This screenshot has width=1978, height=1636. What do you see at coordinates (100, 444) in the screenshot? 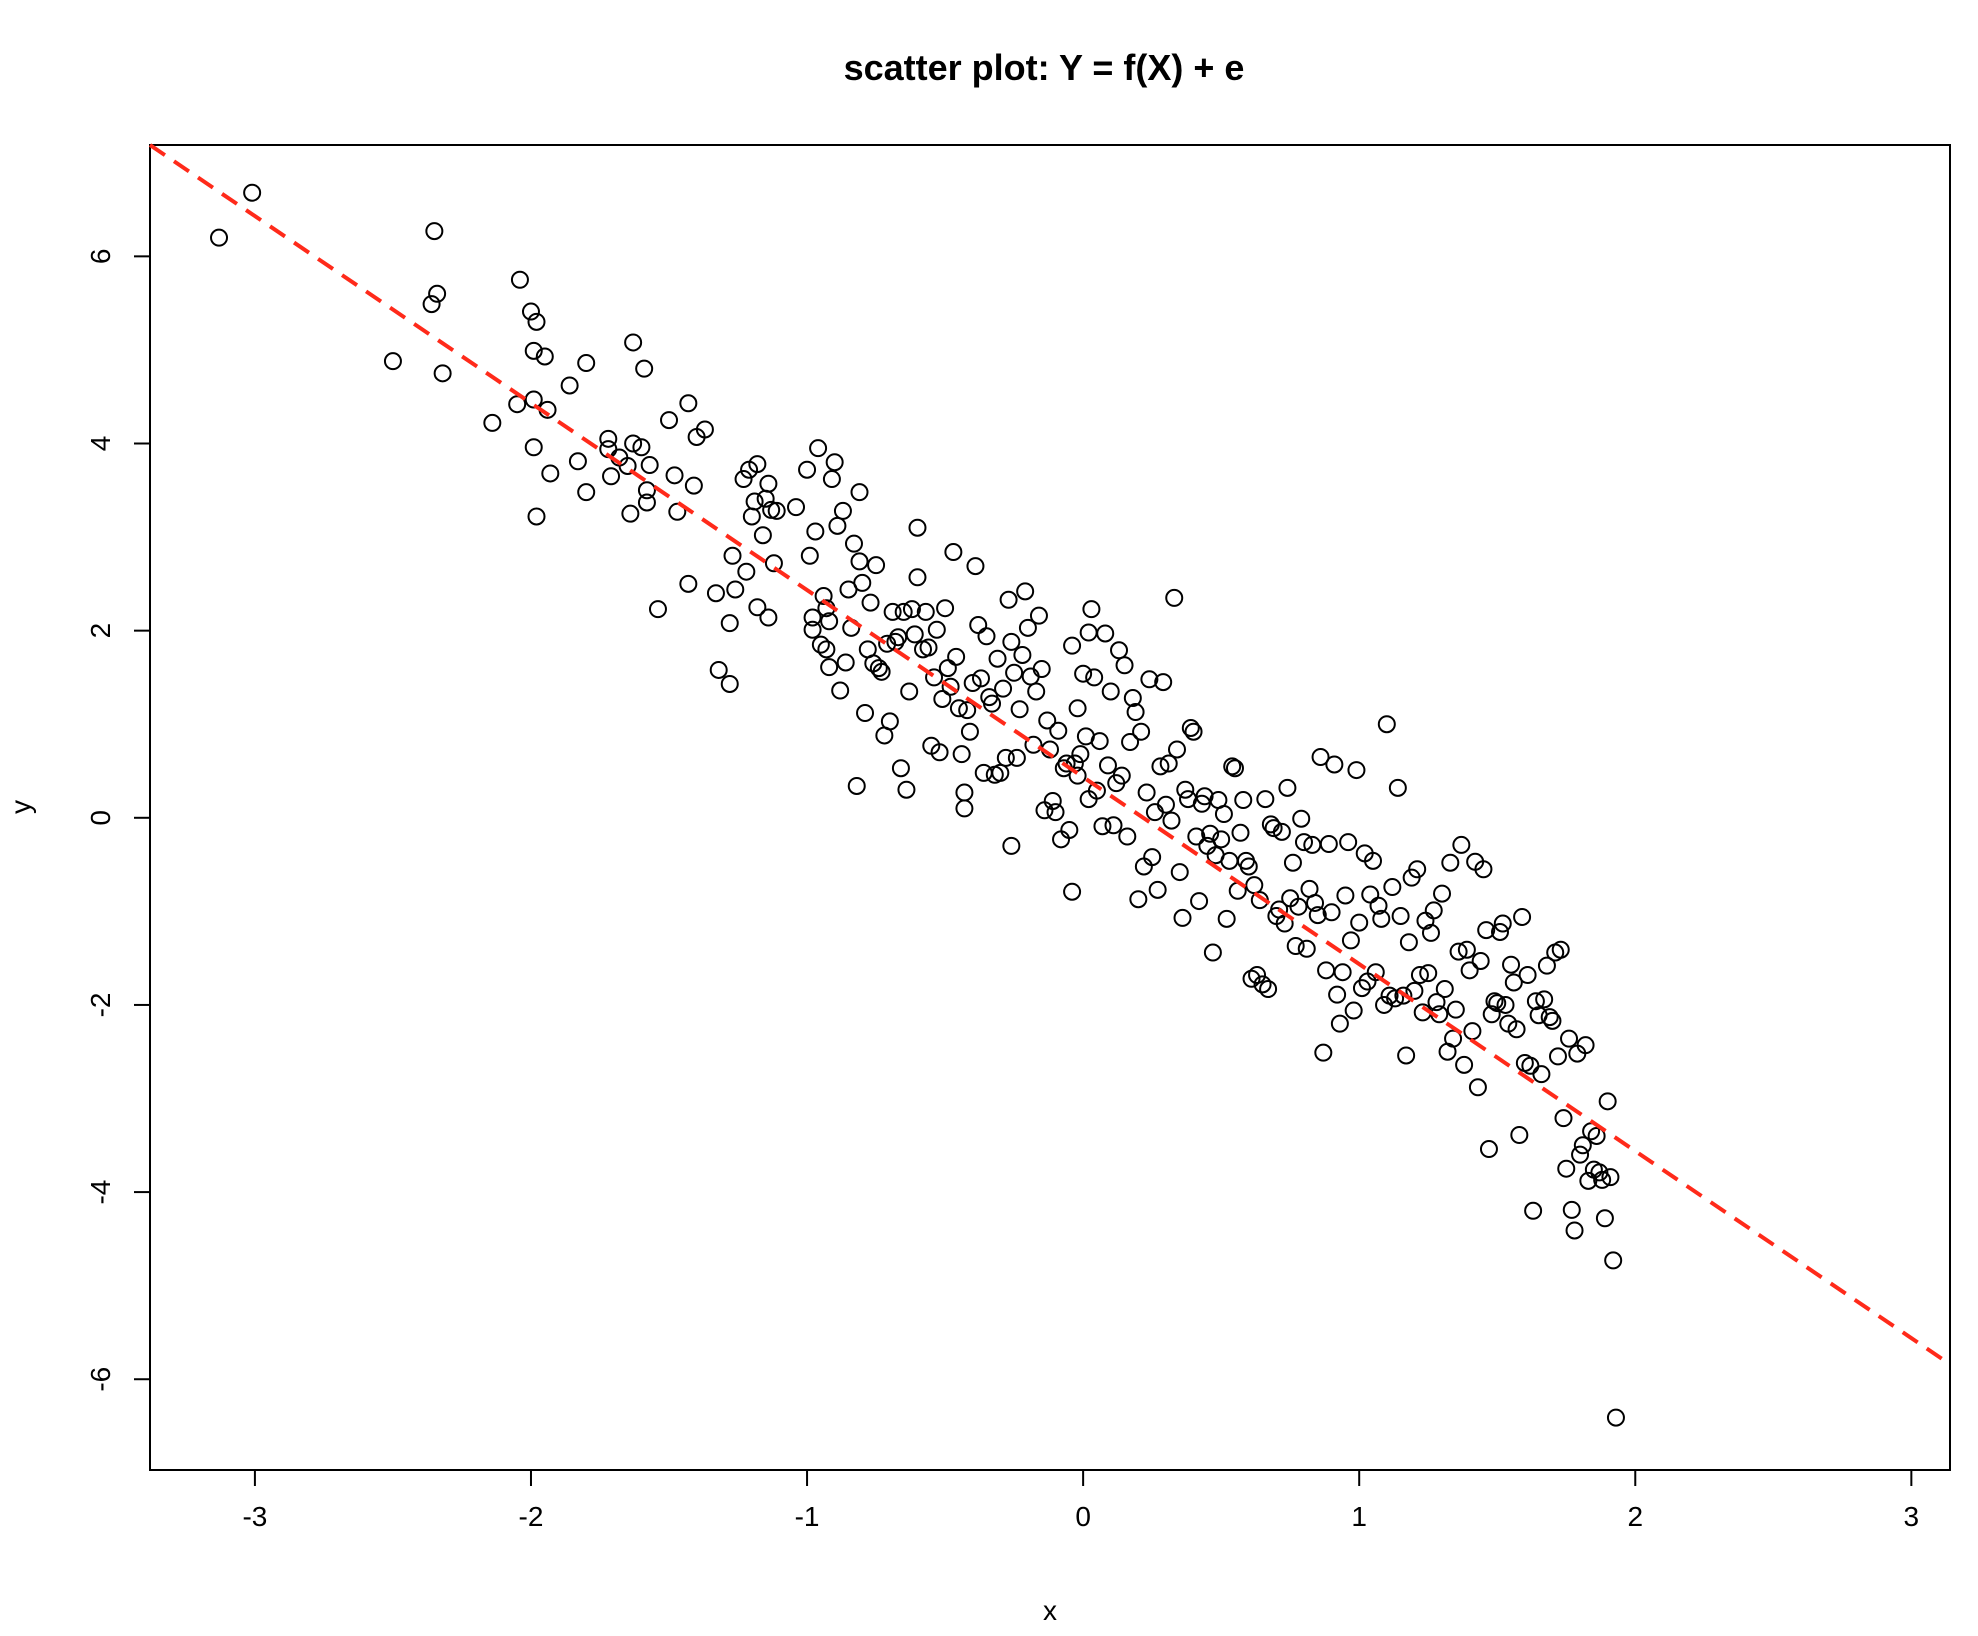
I see `y-tick-label: 4` at bounding box center [100, 444].